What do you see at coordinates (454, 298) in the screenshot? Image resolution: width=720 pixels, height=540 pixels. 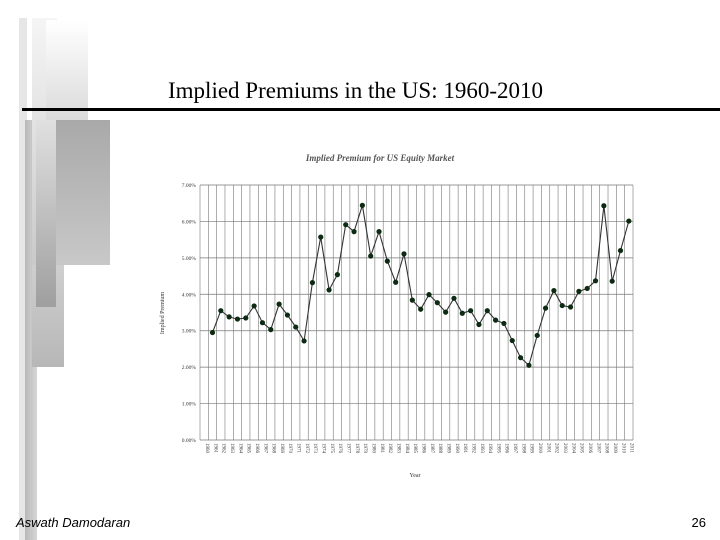 I see `data-point-1990` at bounding box center [454, 298].